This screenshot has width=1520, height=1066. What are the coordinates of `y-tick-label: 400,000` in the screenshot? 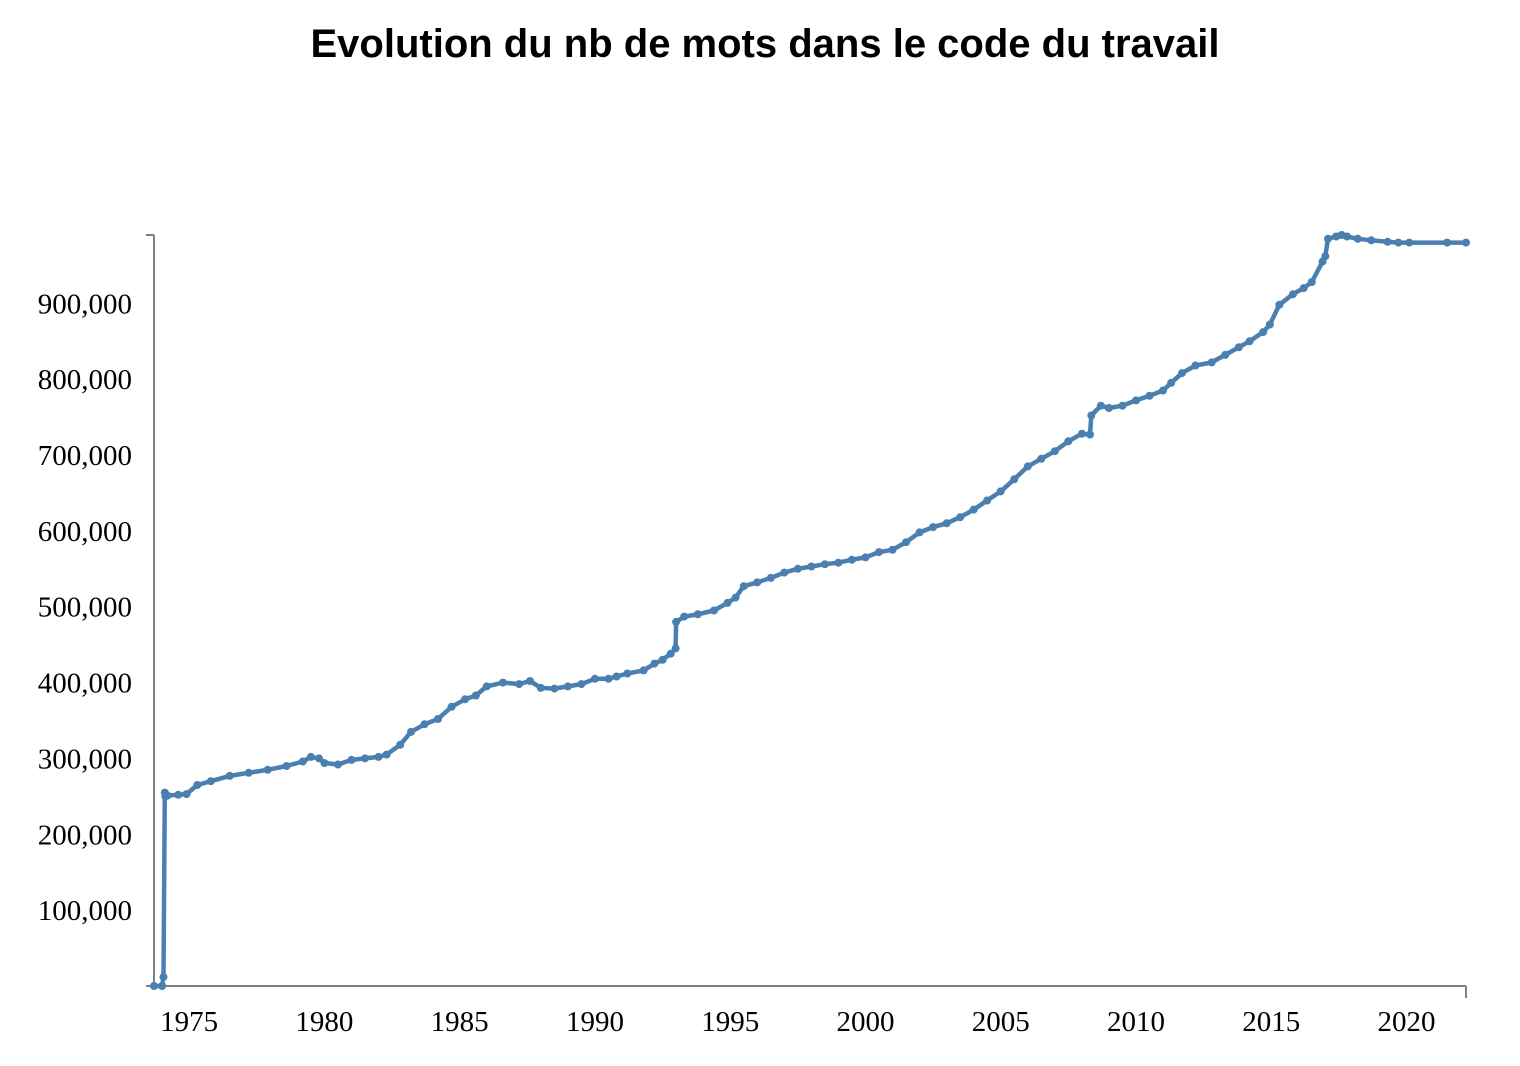 It's located at (85, 684).